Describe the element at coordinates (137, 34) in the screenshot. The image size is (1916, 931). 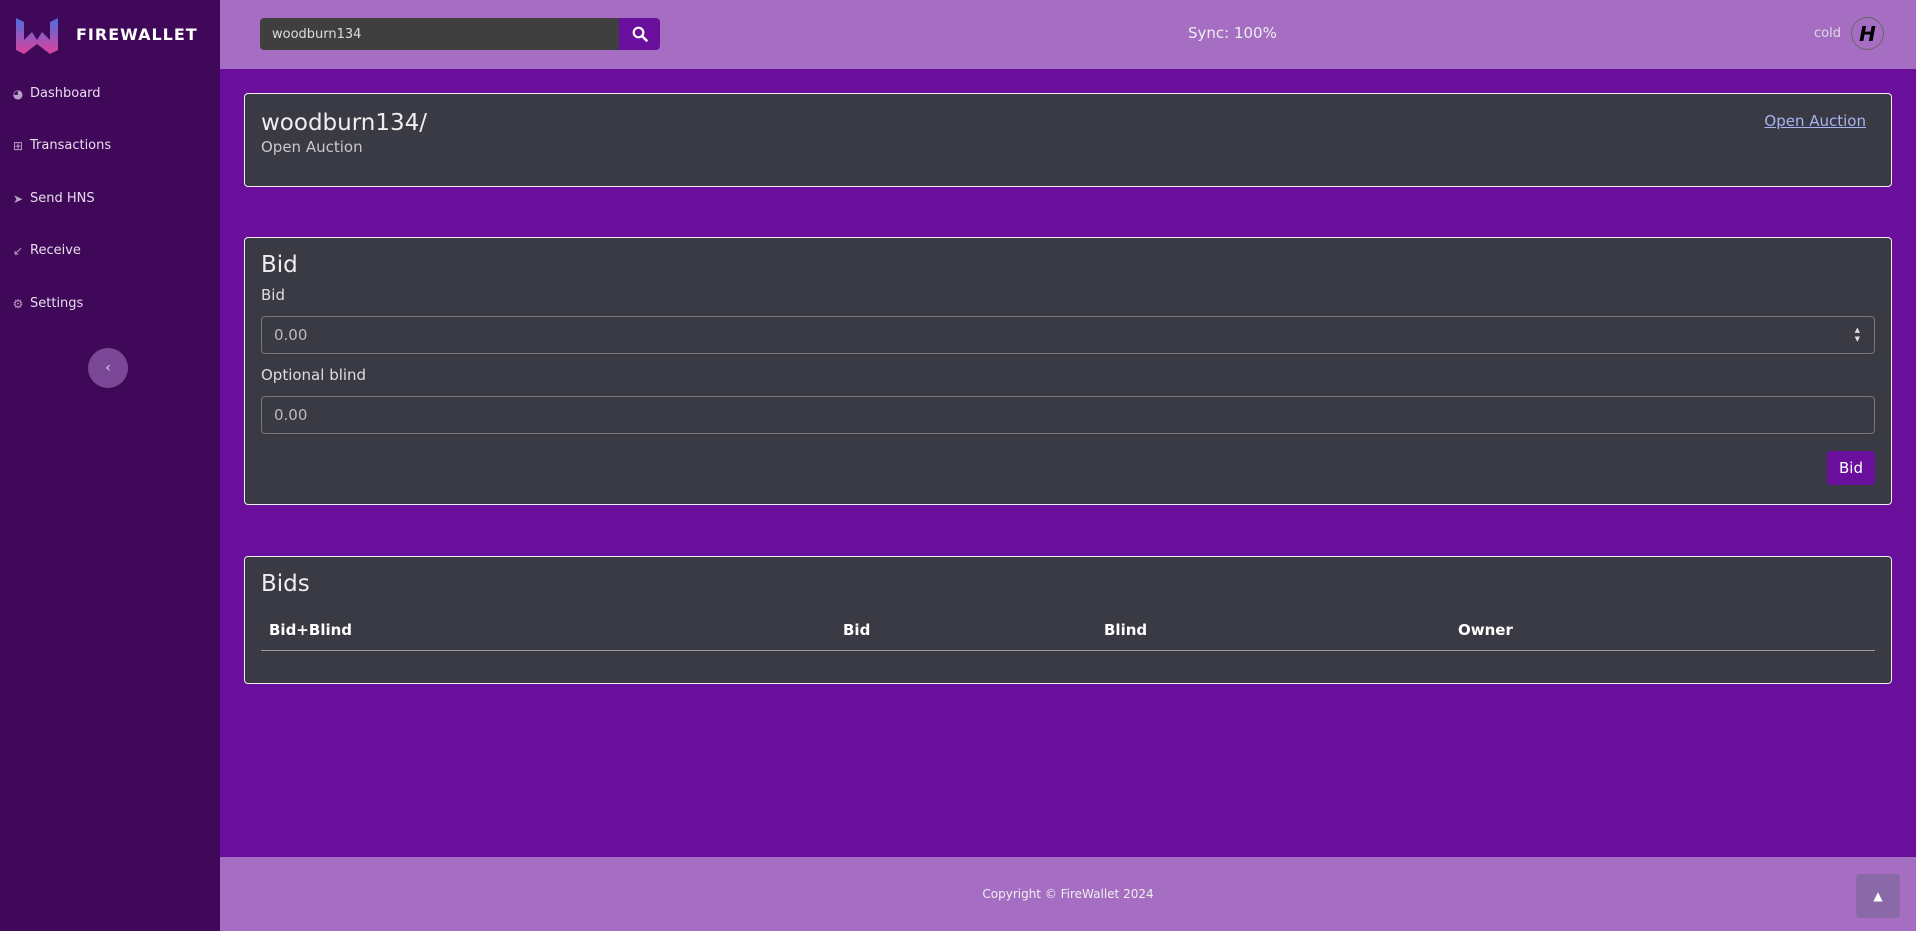
I see `brand-name: FIREWALLET` at that location.